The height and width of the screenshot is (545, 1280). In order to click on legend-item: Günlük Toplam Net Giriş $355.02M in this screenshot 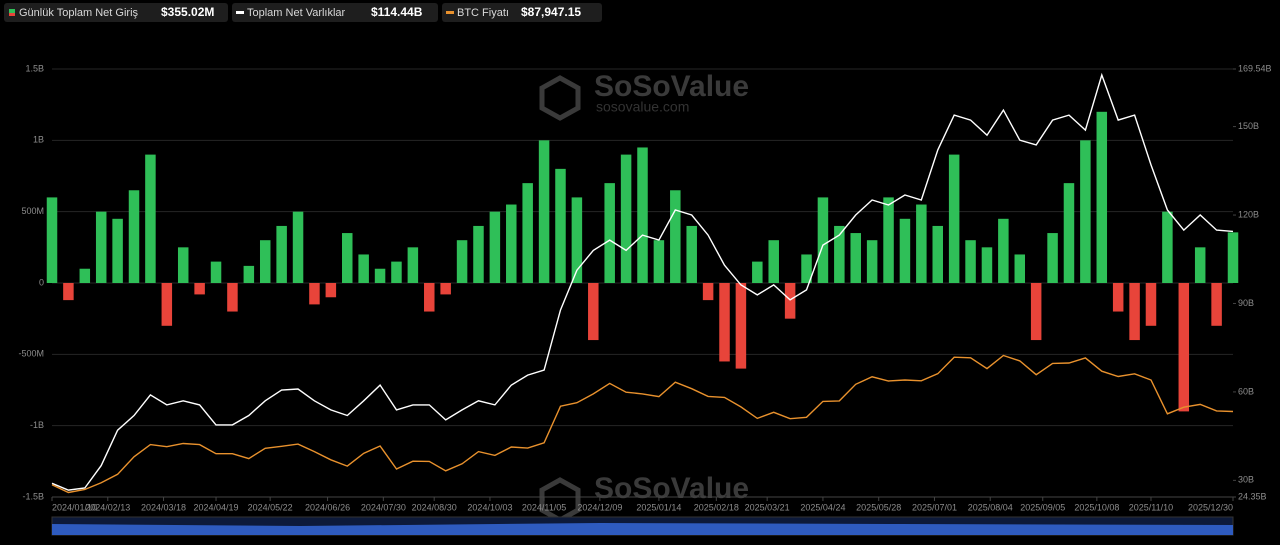, I will do `click(116, 12)`.